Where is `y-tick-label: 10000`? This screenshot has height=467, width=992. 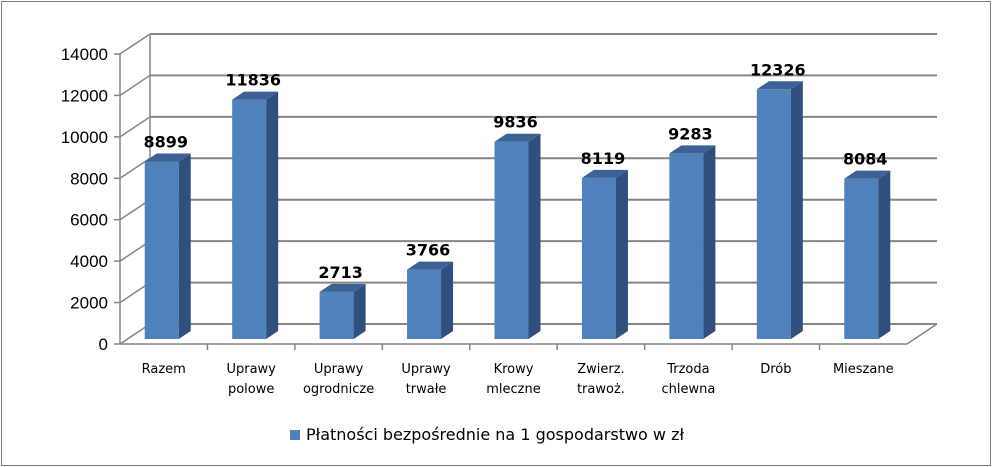 y-tick-label: 10000 is located at coordinates (84, 137).